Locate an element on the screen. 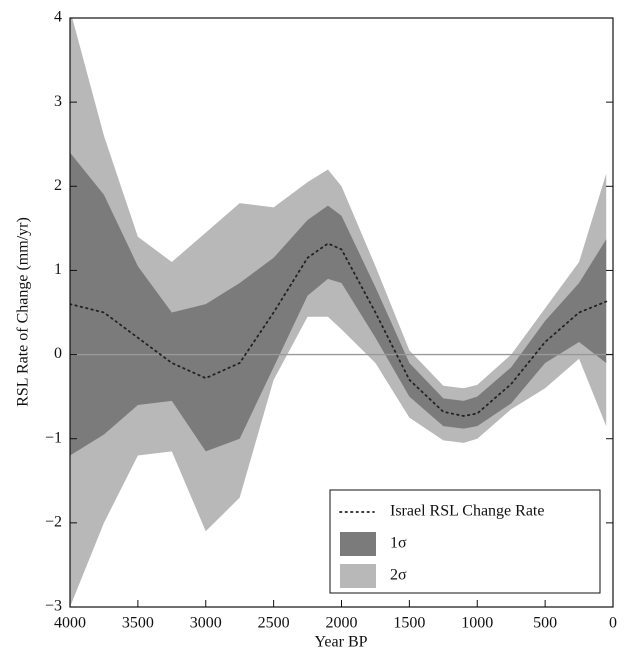 This screenshot has width=626, height=654. x-axis-label: Year BP is located at coordinates (340, 642).